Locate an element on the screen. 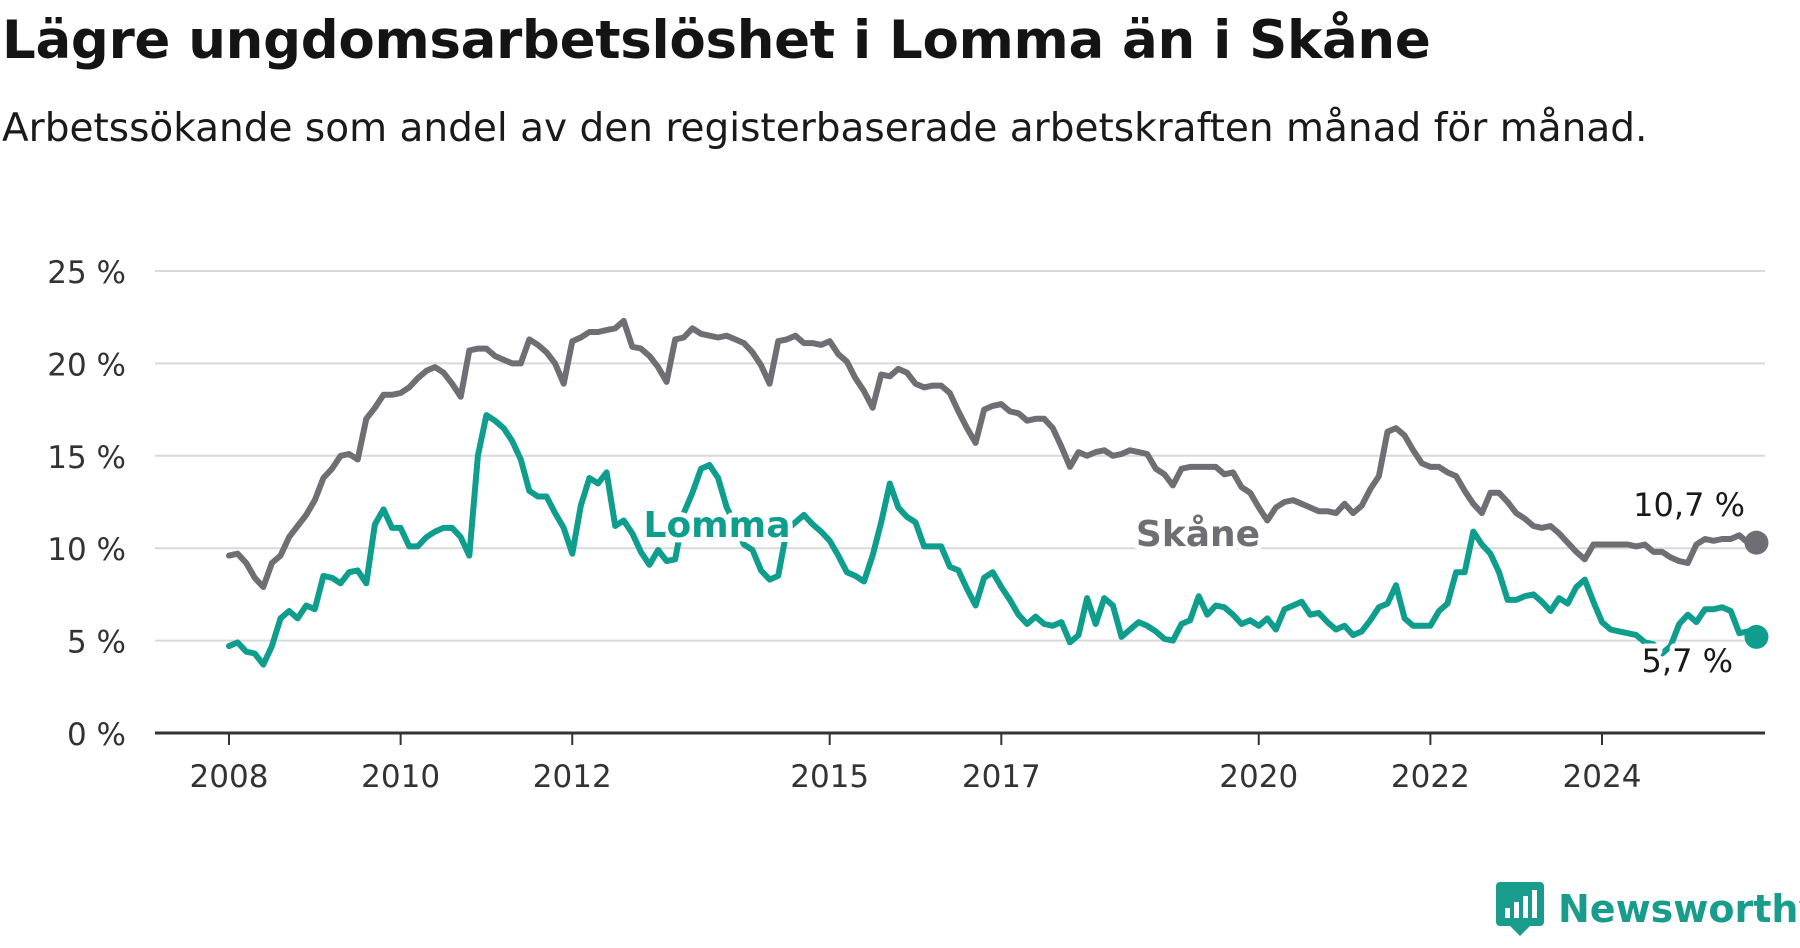  brand-name: Newsworthy is located at coordinates (1679, 909).